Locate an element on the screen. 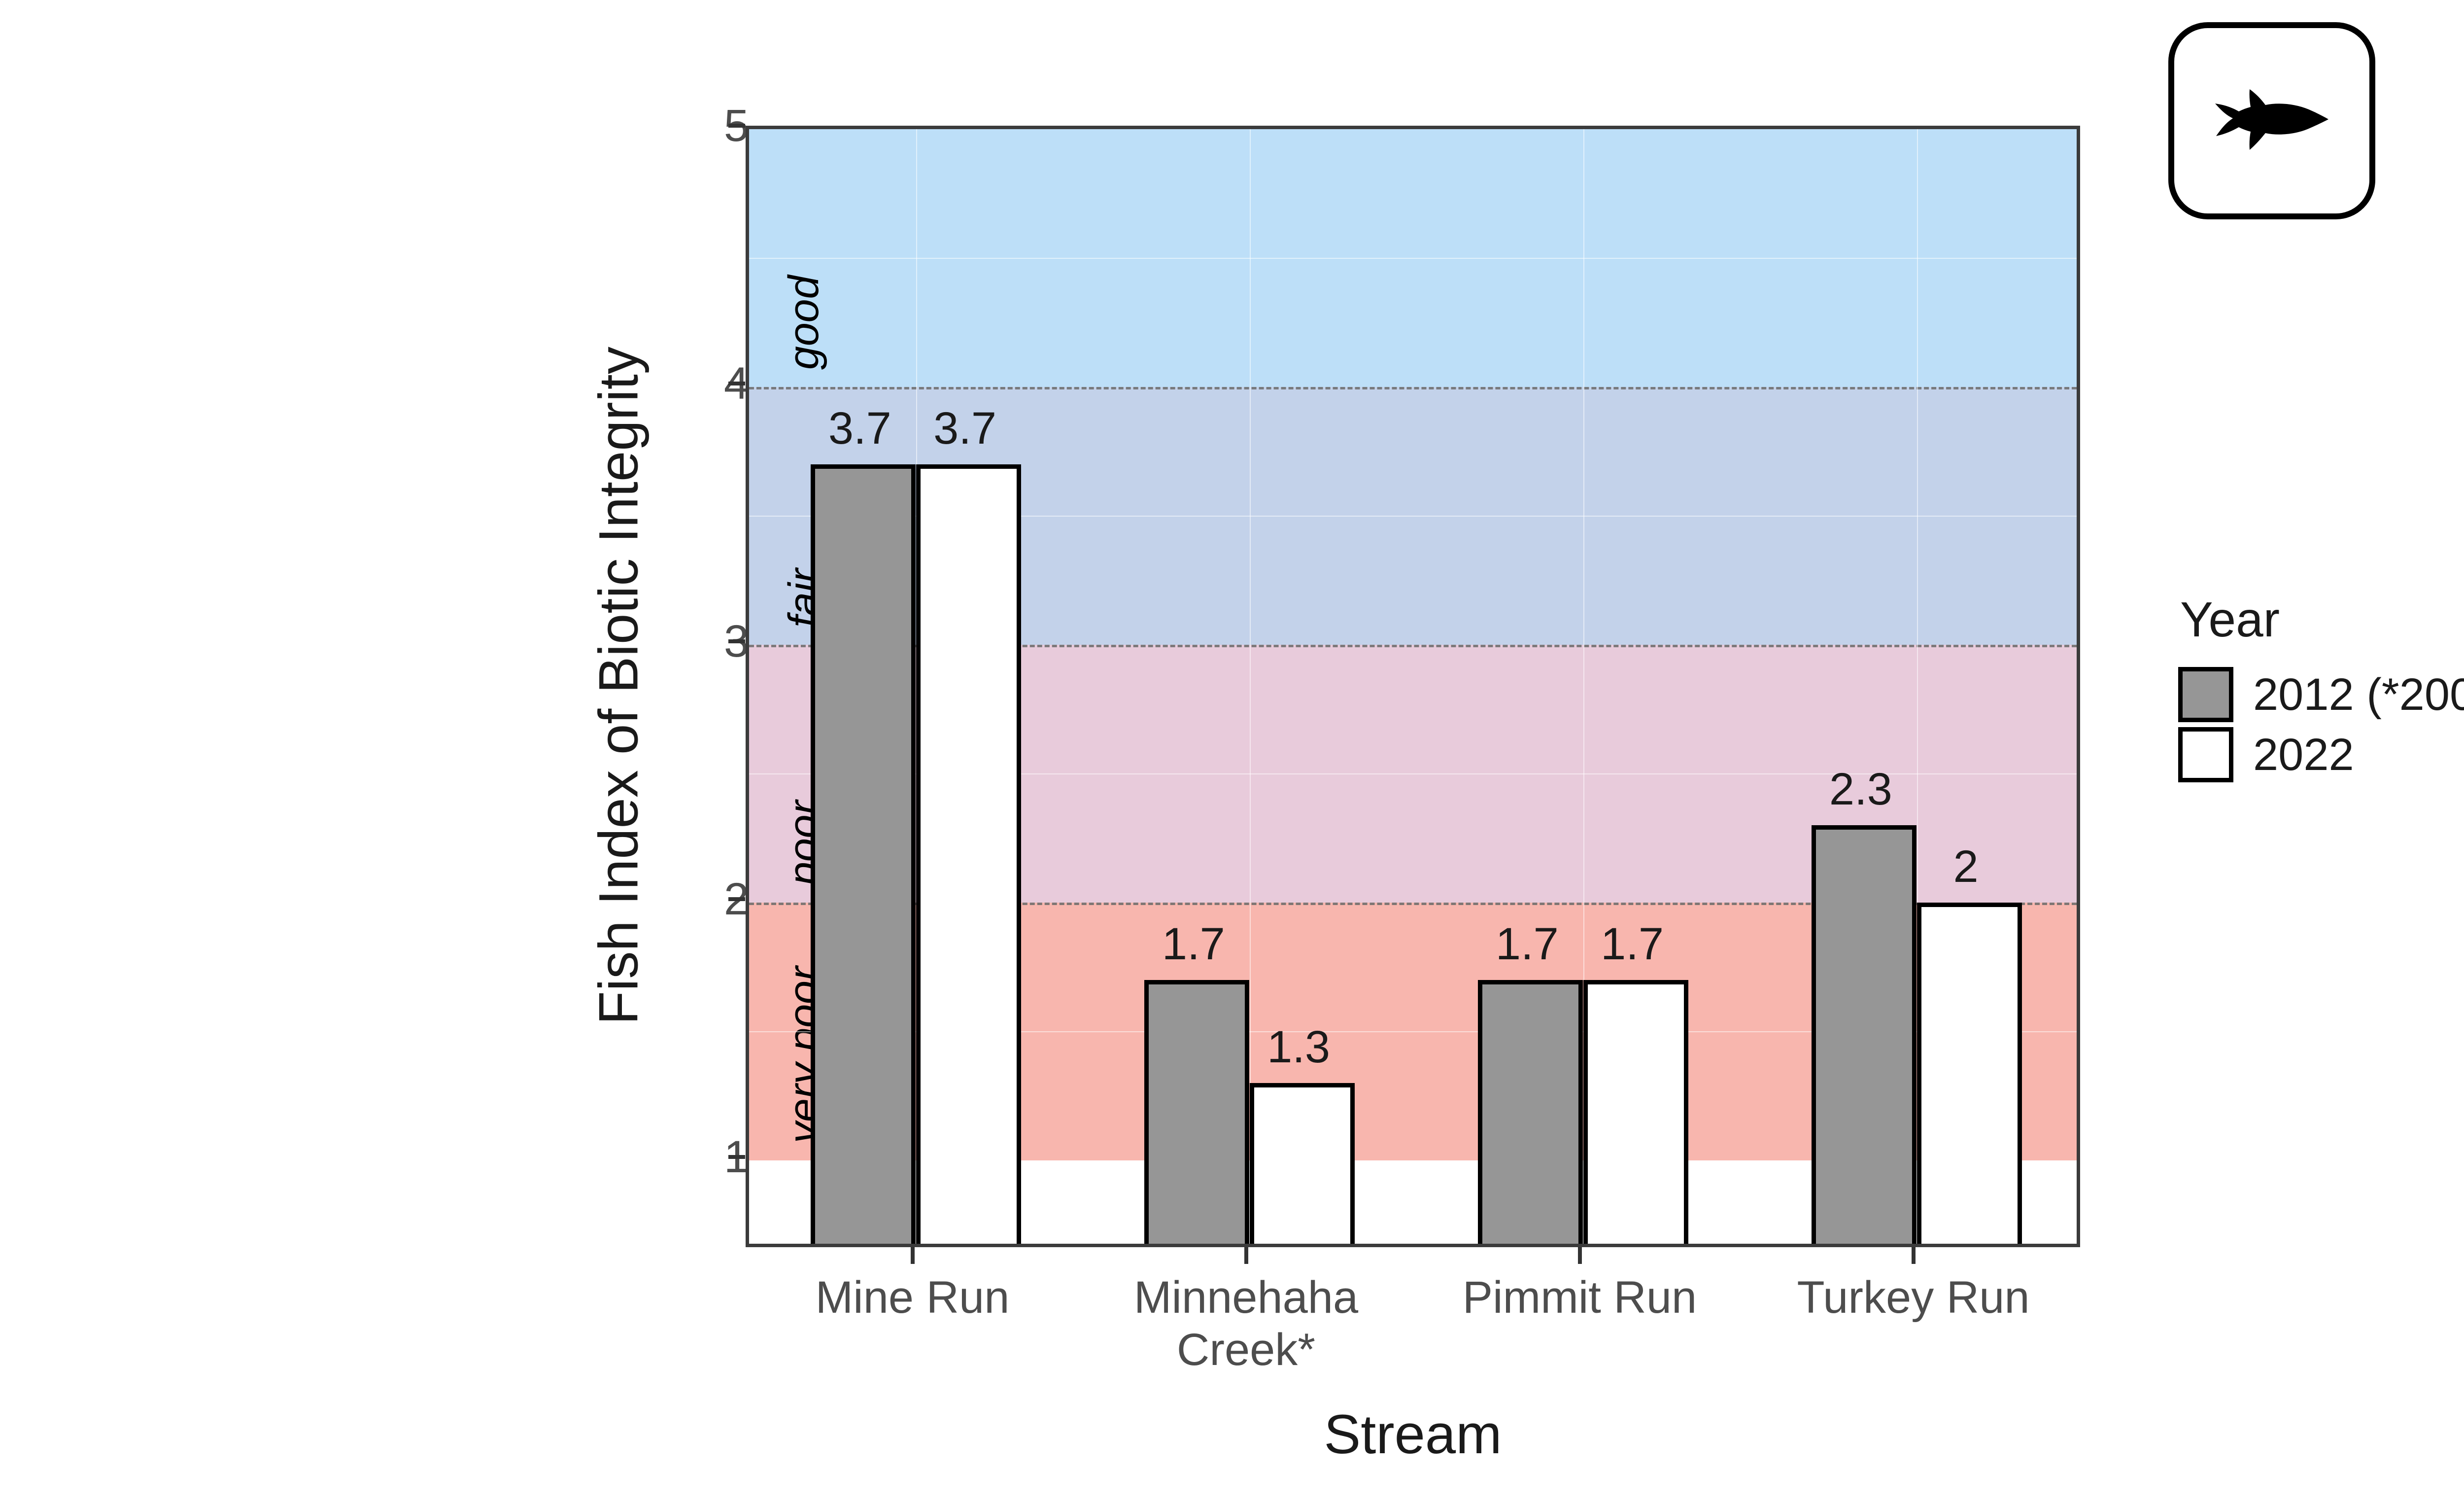 This screenshot has height=1504, width=2464. y-axis-title: Fish Index of Biotic Integrity is located at coordinates (618, 686).